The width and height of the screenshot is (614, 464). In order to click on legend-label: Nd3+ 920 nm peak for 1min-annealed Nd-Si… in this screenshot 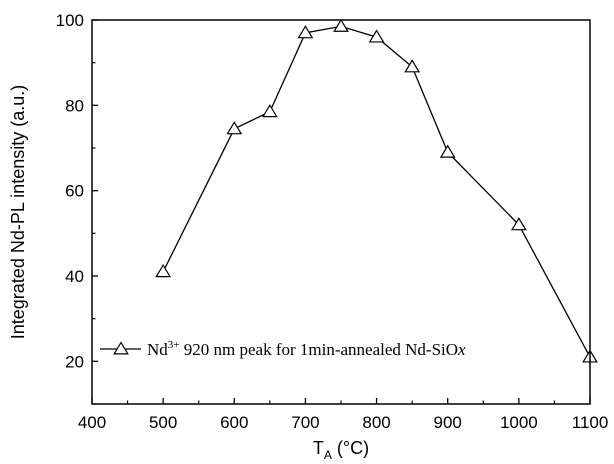, I will do `click(306, 349)`.